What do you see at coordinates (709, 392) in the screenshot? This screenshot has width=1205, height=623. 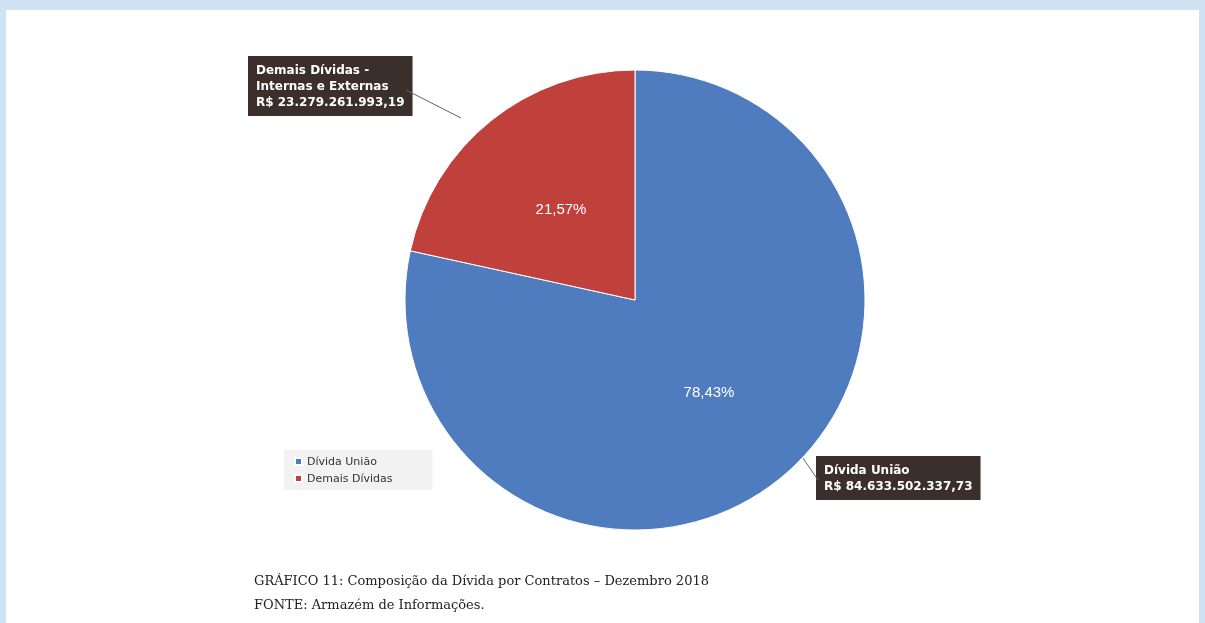 I see `data-label: 78,43%` at bounding box center [709, 392].